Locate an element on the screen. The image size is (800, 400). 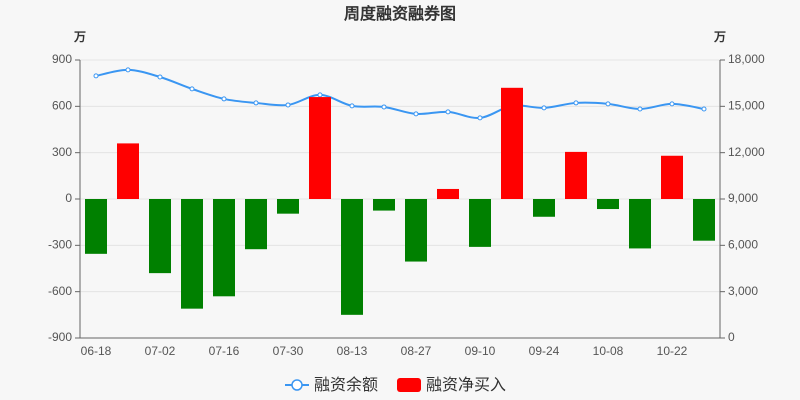
x-tick-label: 10-08 is located at coordinates (608, 351).